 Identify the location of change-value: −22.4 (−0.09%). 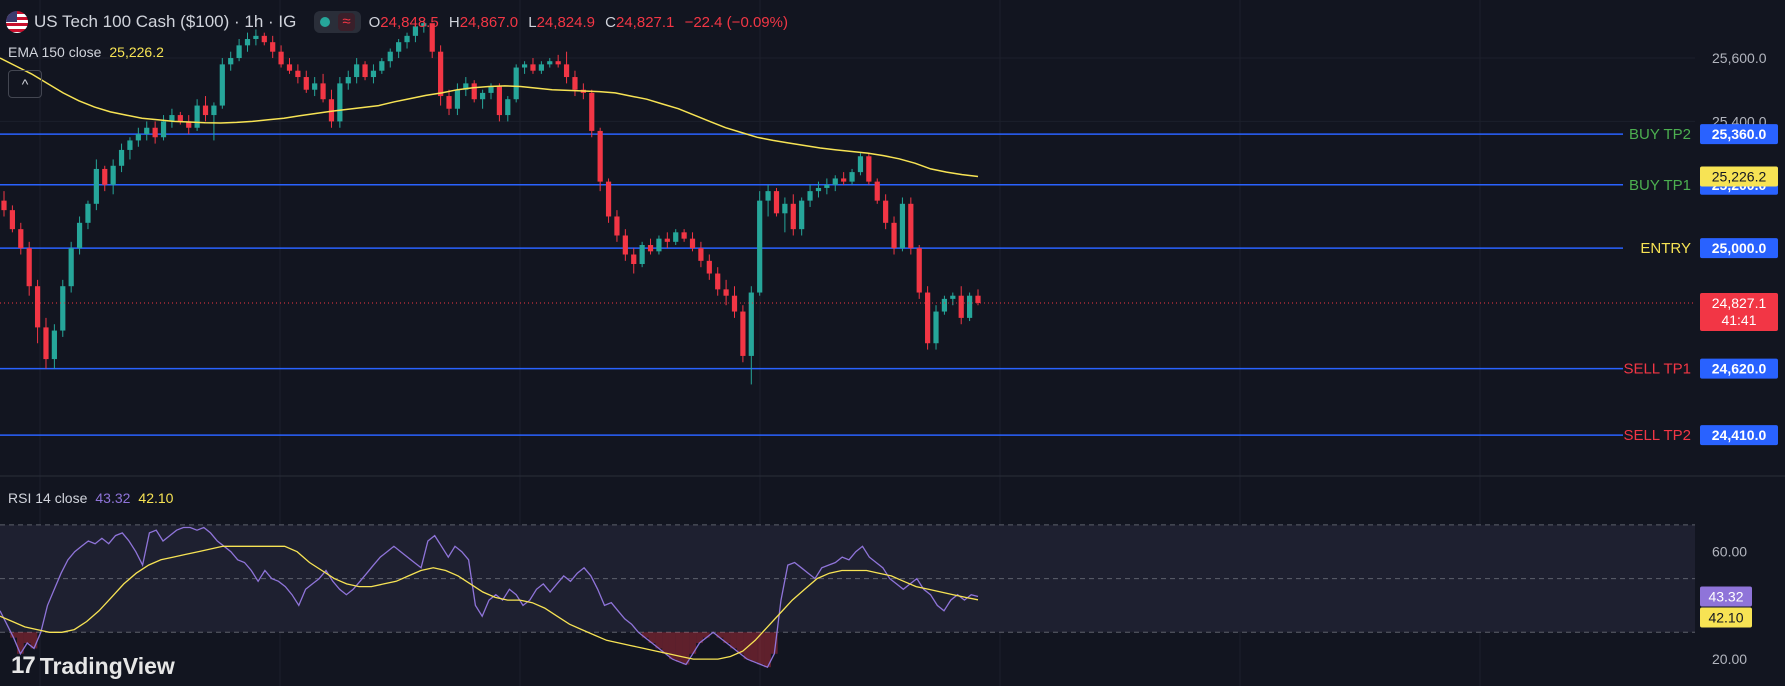
(736, 22).